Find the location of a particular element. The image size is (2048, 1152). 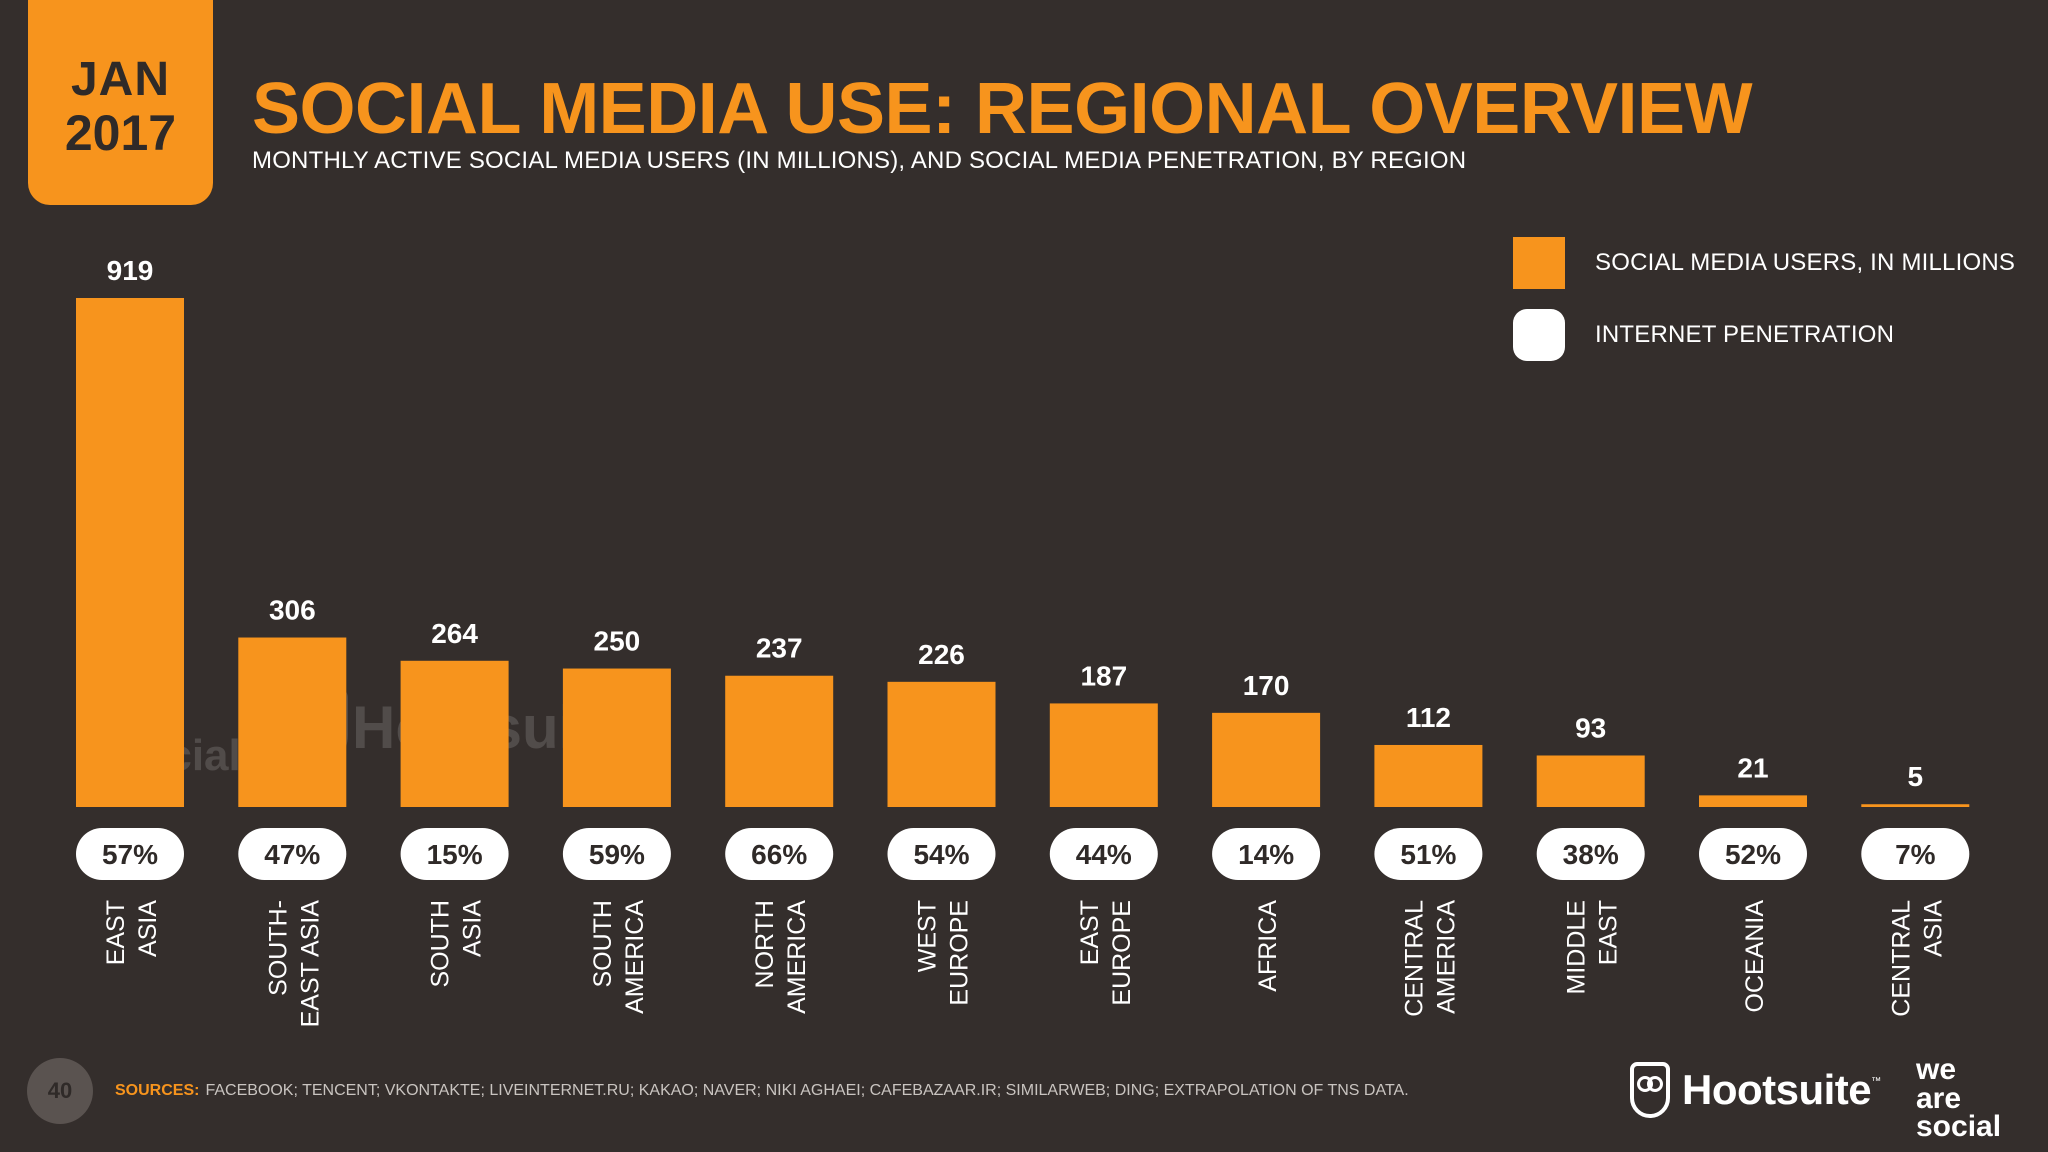

penetration-label: 38% is located at coordinates (1591, 854).